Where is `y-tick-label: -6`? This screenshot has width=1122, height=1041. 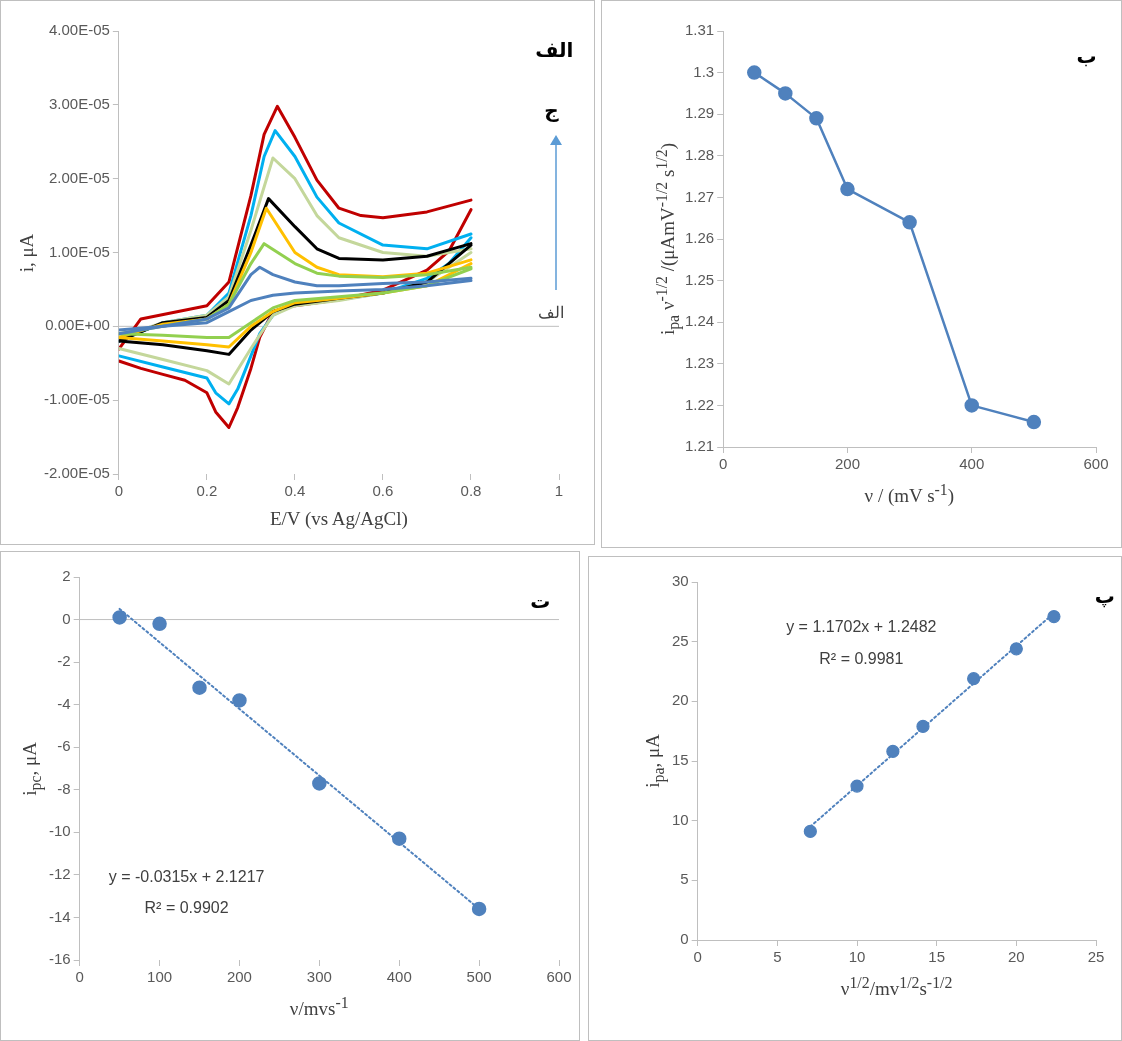 y-tick-label: -6 is located at coordinates (64, 746).